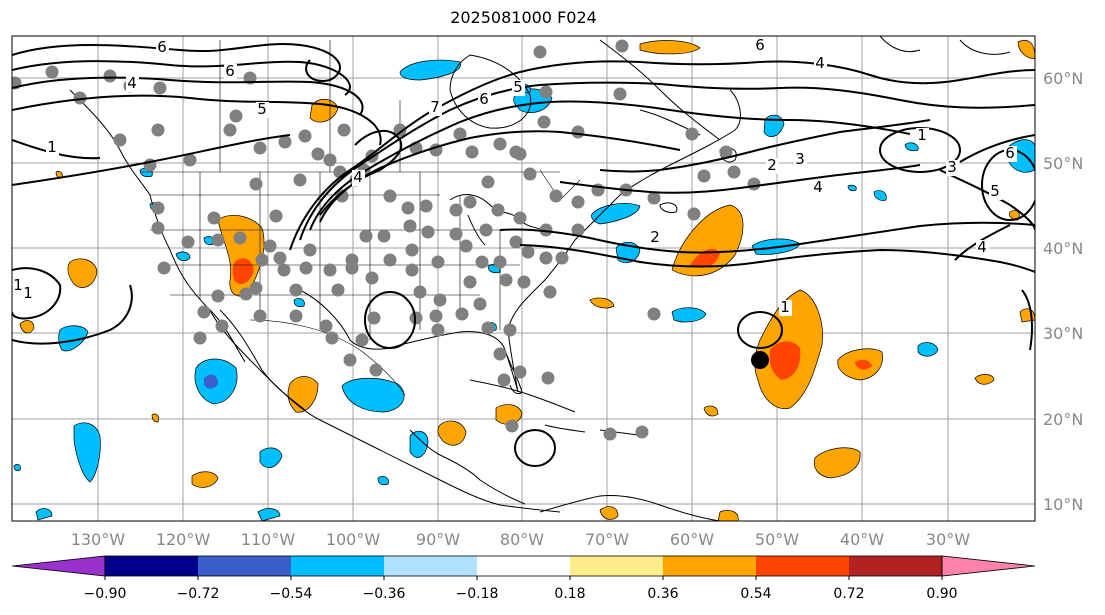 This screenshot has height=615, width=1105. Describe the element at coordinates (655, 237) in the screenshot. I see `contour-label: 2` at that location.